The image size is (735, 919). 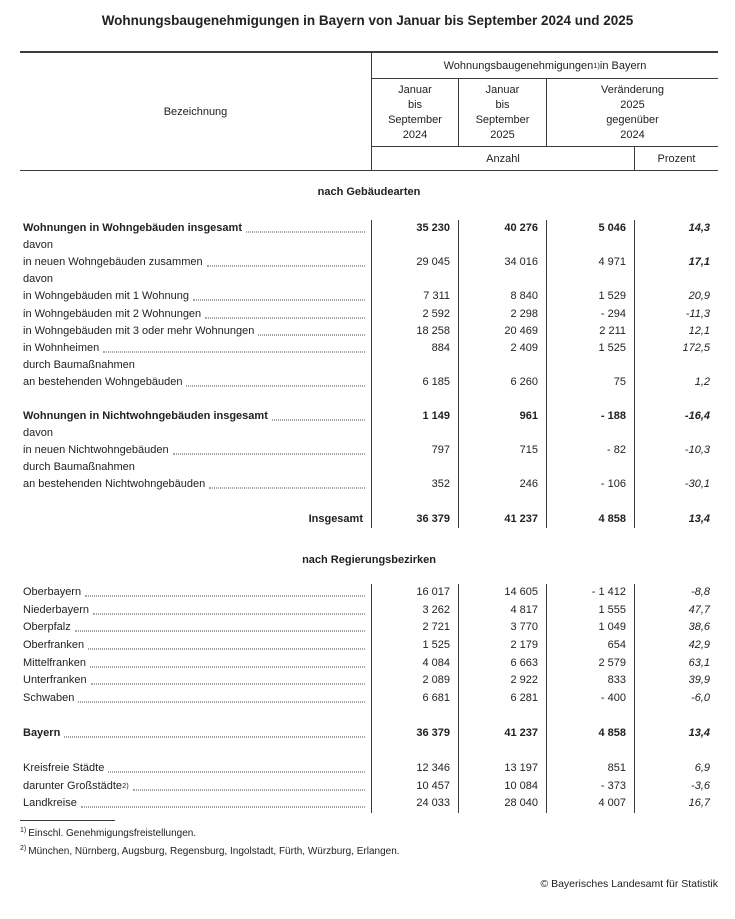 I want to click on value-diff: 1 529, so click(x=591, y=297).